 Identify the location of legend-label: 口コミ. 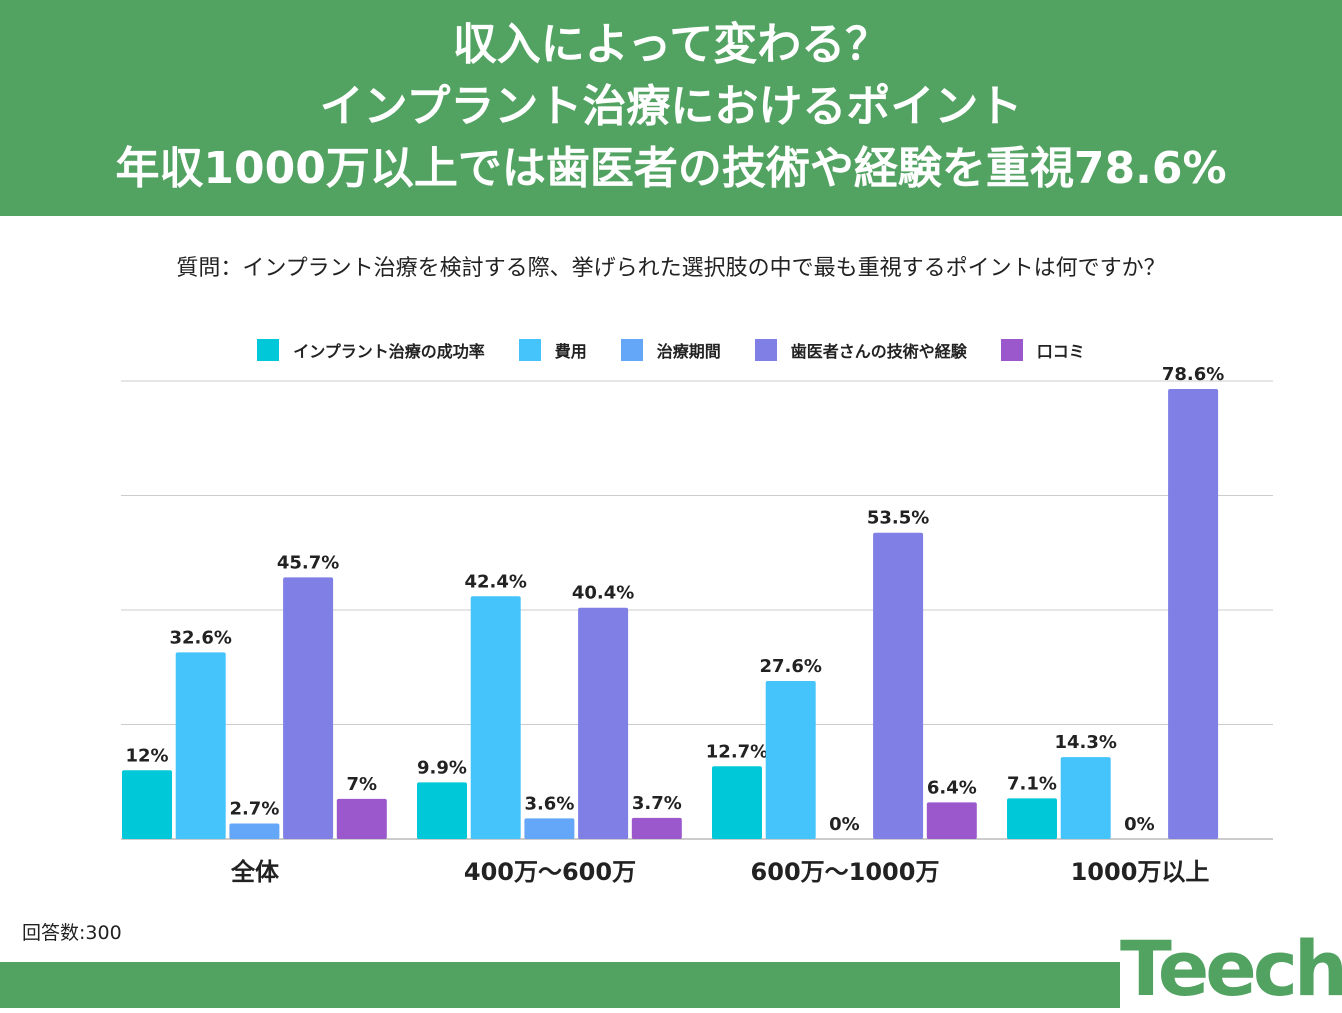
(1060, 351).